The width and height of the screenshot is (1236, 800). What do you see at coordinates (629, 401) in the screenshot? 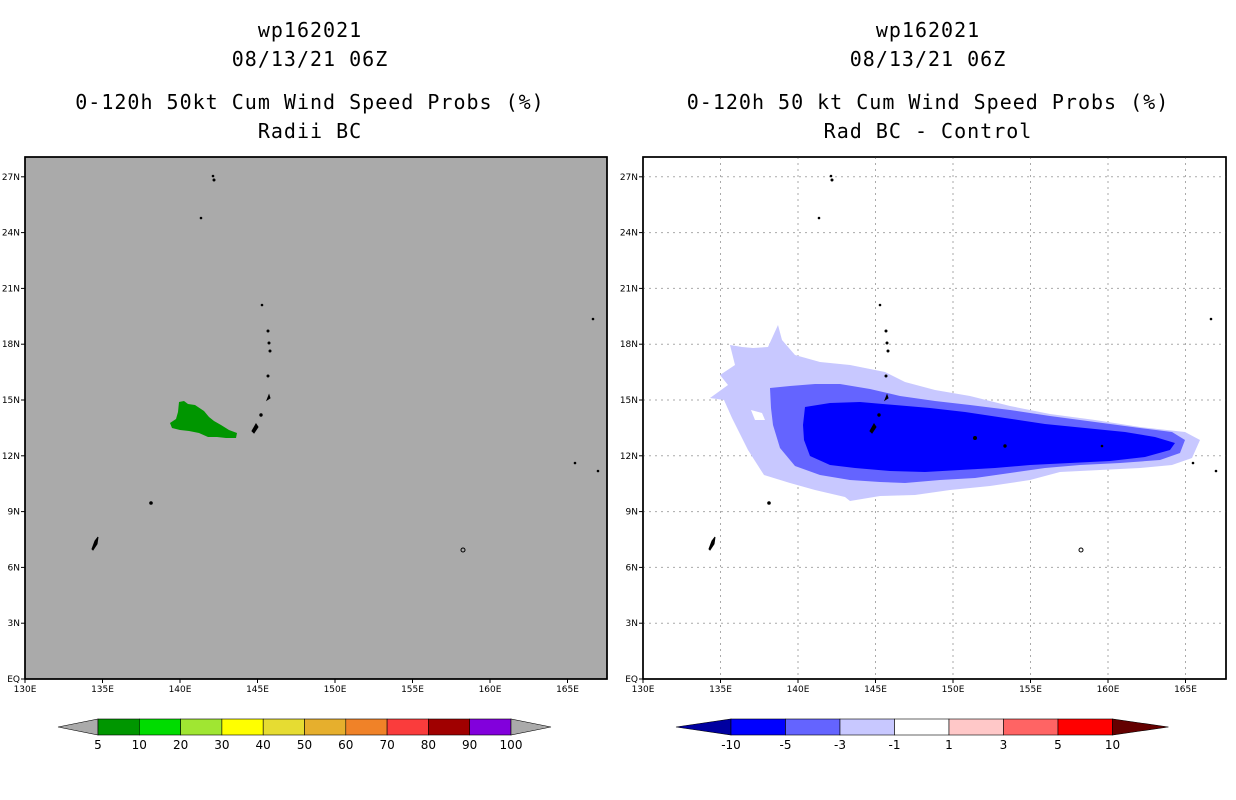
I see `lat-label: 15N` at bounding box center [629, 401].